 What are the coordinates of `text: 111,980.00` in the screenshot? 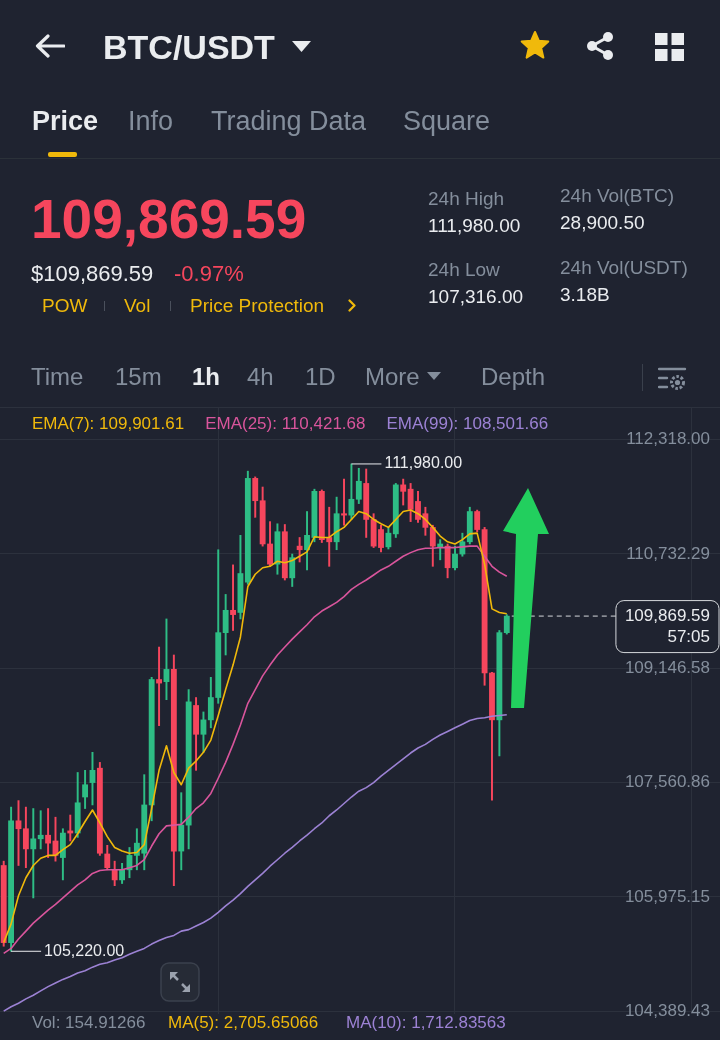 It's located at (474, 225).